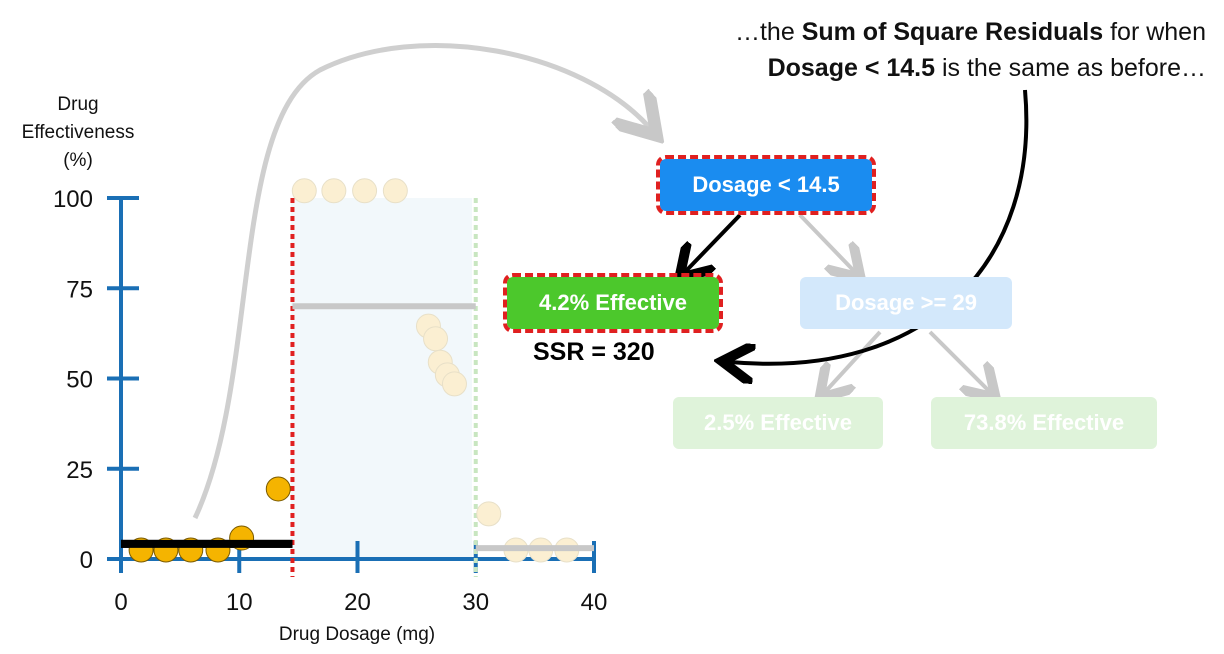 The image size is (1224, 654). What do you see at coordinates (77, 104) in the screenshot?
I see `y-axis-label-line1: Drug` at bounding box center [77, 104].